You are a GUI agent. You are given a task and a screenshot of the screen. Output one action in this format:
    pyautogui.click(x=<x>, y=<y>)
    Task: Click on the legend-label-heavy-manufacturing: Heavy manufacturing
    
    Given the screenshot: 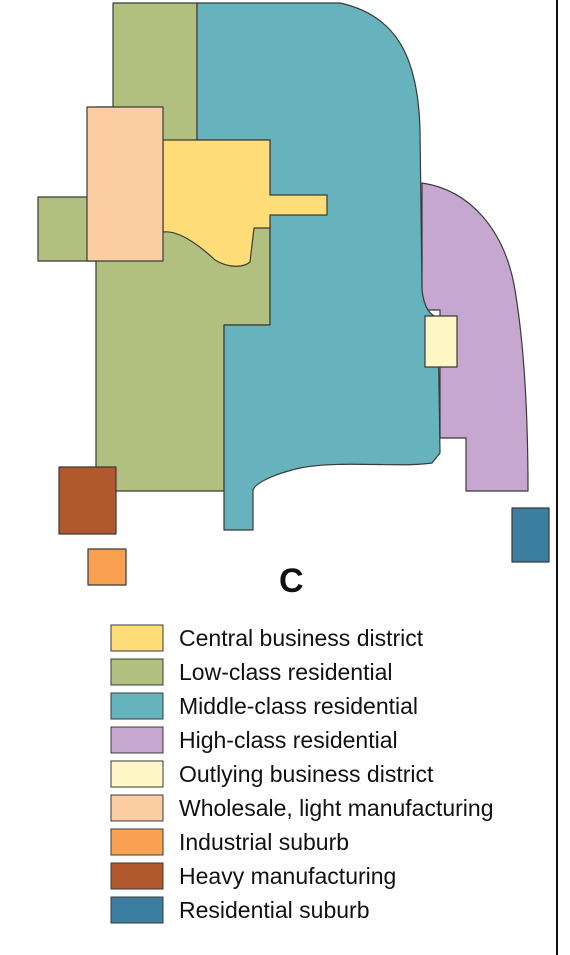 What is the action you would take?
    pyautogui.click(x=287, y=876)
    